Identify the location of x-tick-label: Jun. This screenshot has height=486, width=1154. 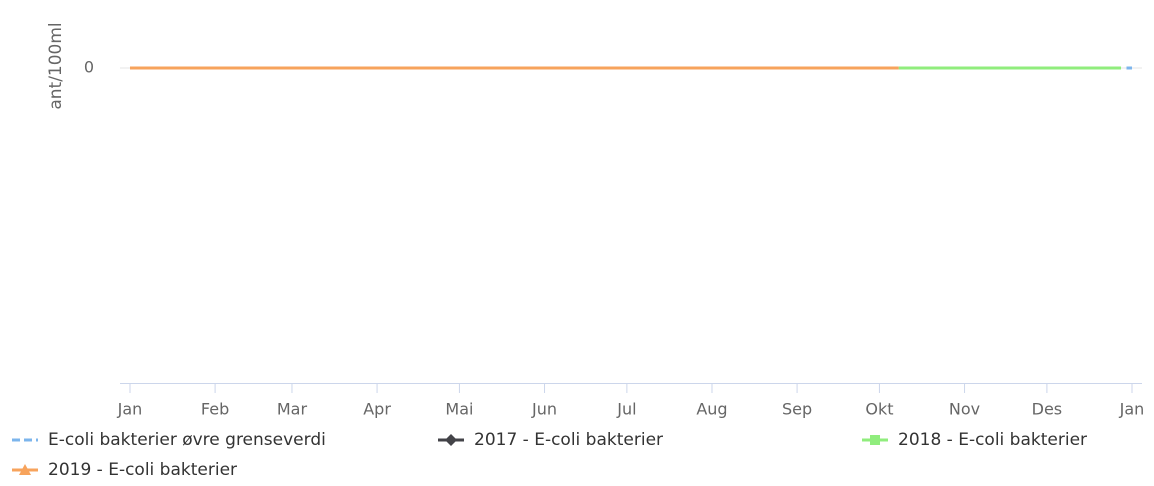
(544, 409).